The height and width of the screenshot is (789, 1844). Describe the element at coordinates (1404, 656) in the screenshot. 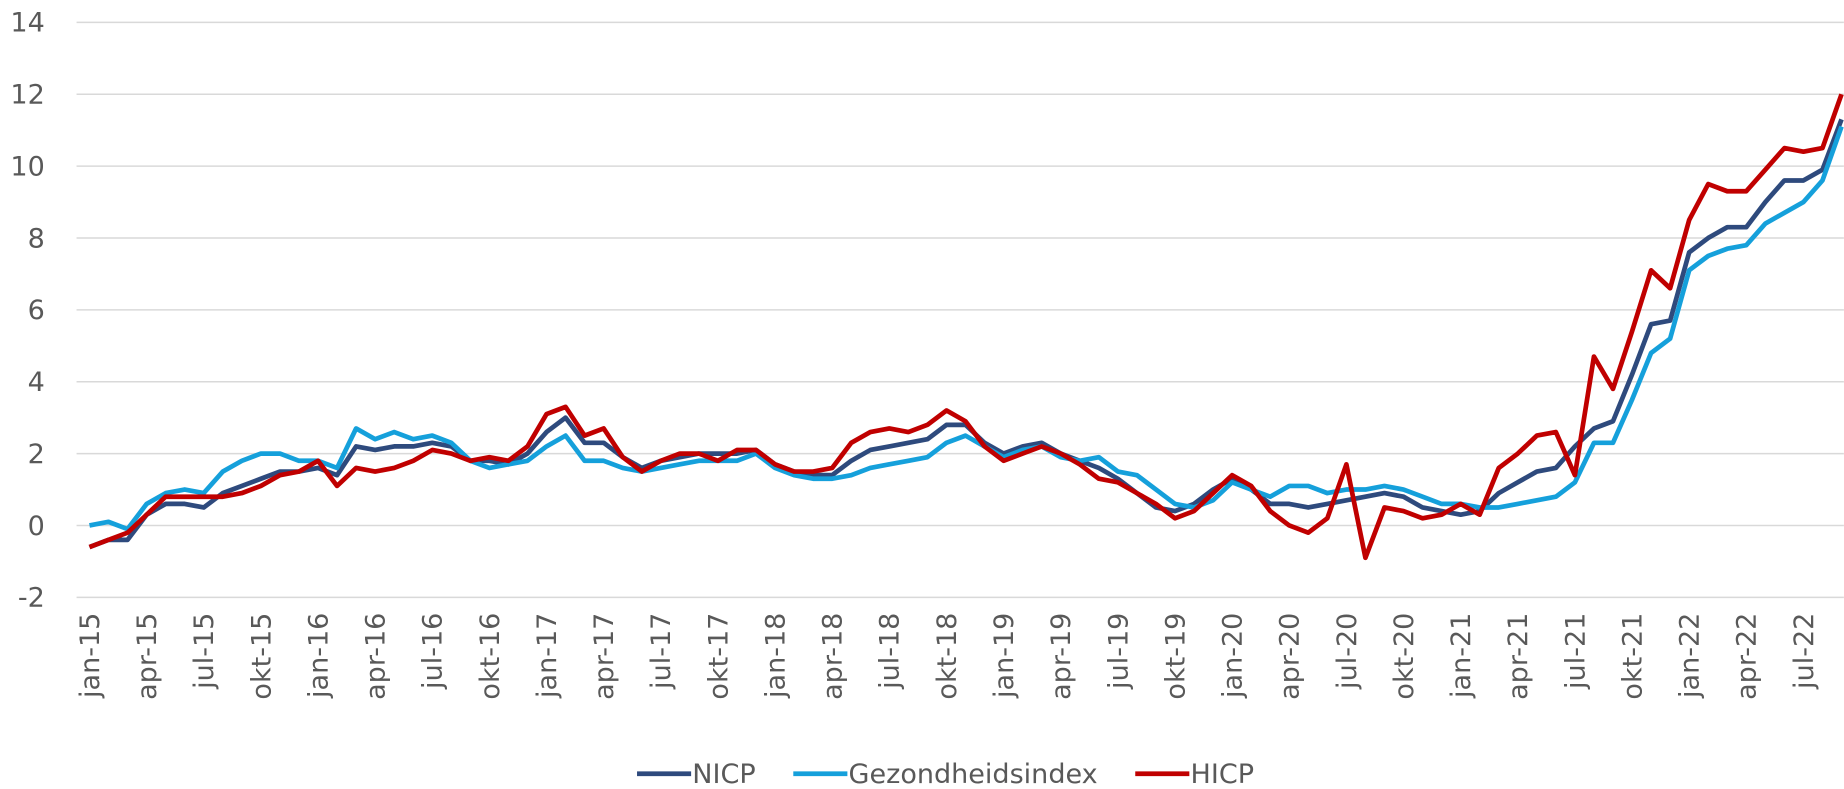

I see `x-tick-label: okt-20` at that location.